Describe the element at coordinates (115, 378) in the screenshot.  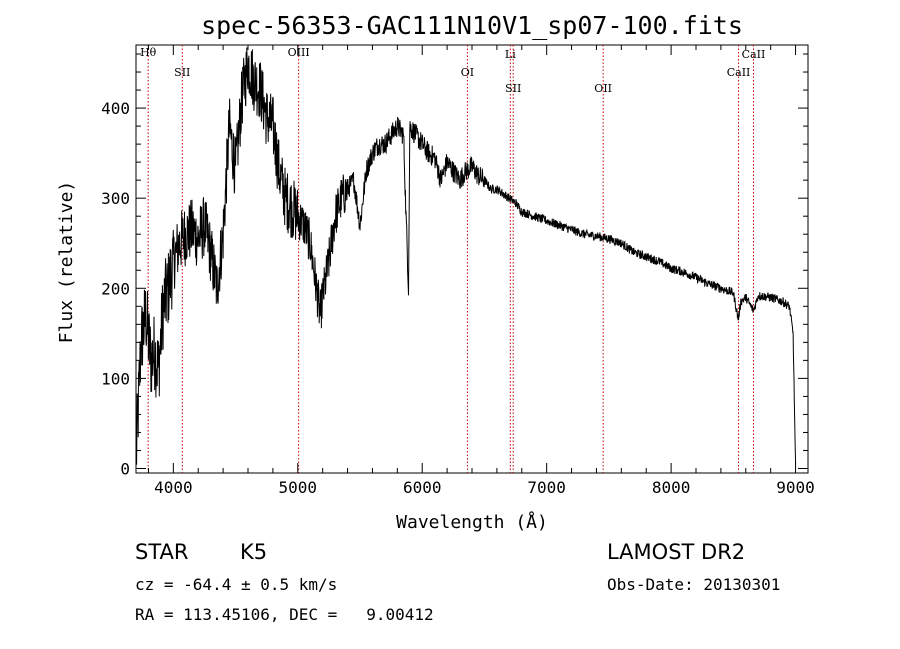
I see `y-tick-label: 100` at that location.